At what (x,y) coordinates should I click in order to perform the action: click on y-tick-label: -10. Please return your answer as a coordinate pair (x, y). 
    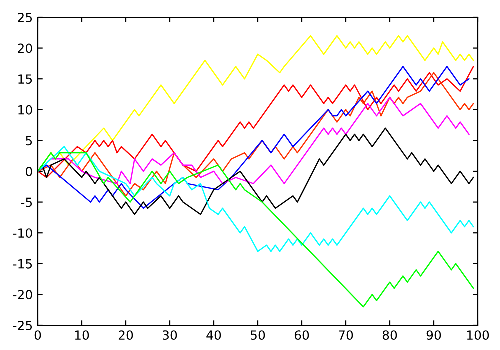
    Looking at the image, I should click on (22, 233).